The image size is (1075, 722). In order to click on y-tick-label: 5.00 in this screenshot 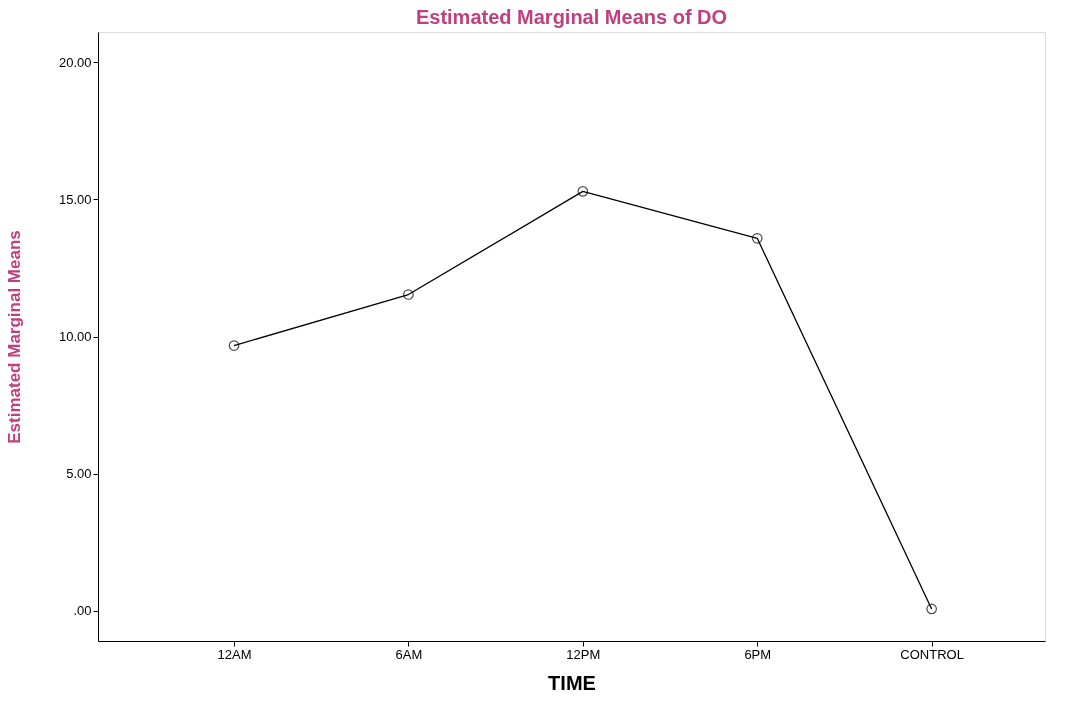, I will do `click(79, 474)`.